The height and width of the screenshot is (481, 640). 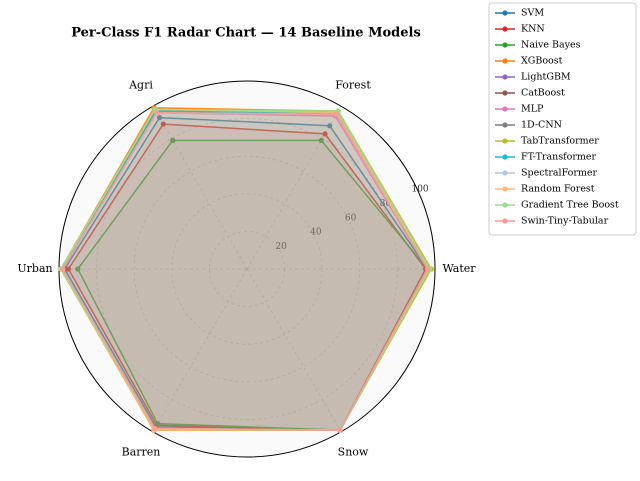 What do you see at coordinates (559, 173) in the screenshot?
I see `legend-label: SpectralFormer` at bounding box center [559, 173].